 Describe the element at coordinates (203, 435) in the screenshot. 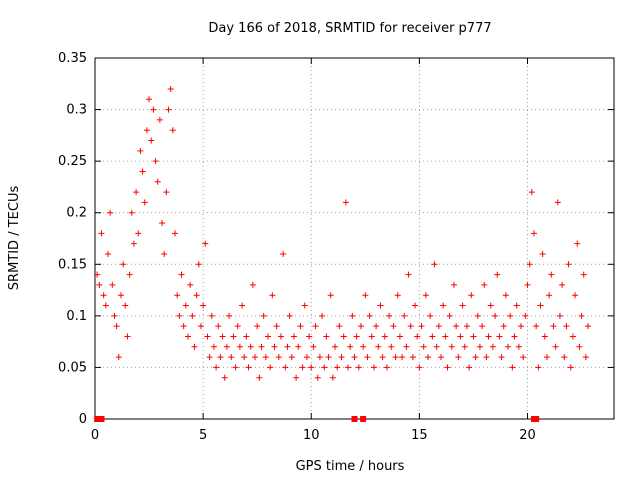

I see `x-tick-label: 5` at that location.